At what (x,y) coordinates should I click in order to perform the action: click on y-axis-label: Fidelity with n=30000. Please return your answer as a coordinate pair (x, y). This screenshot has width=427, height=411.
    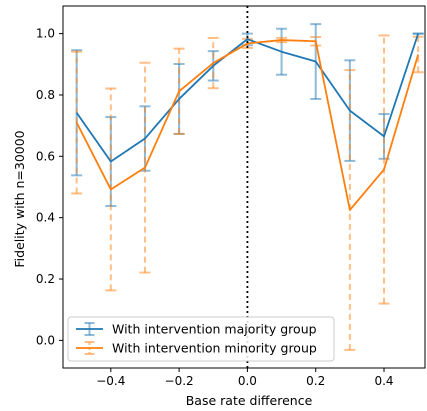
    Looking at the image, I should click on (19, 198).